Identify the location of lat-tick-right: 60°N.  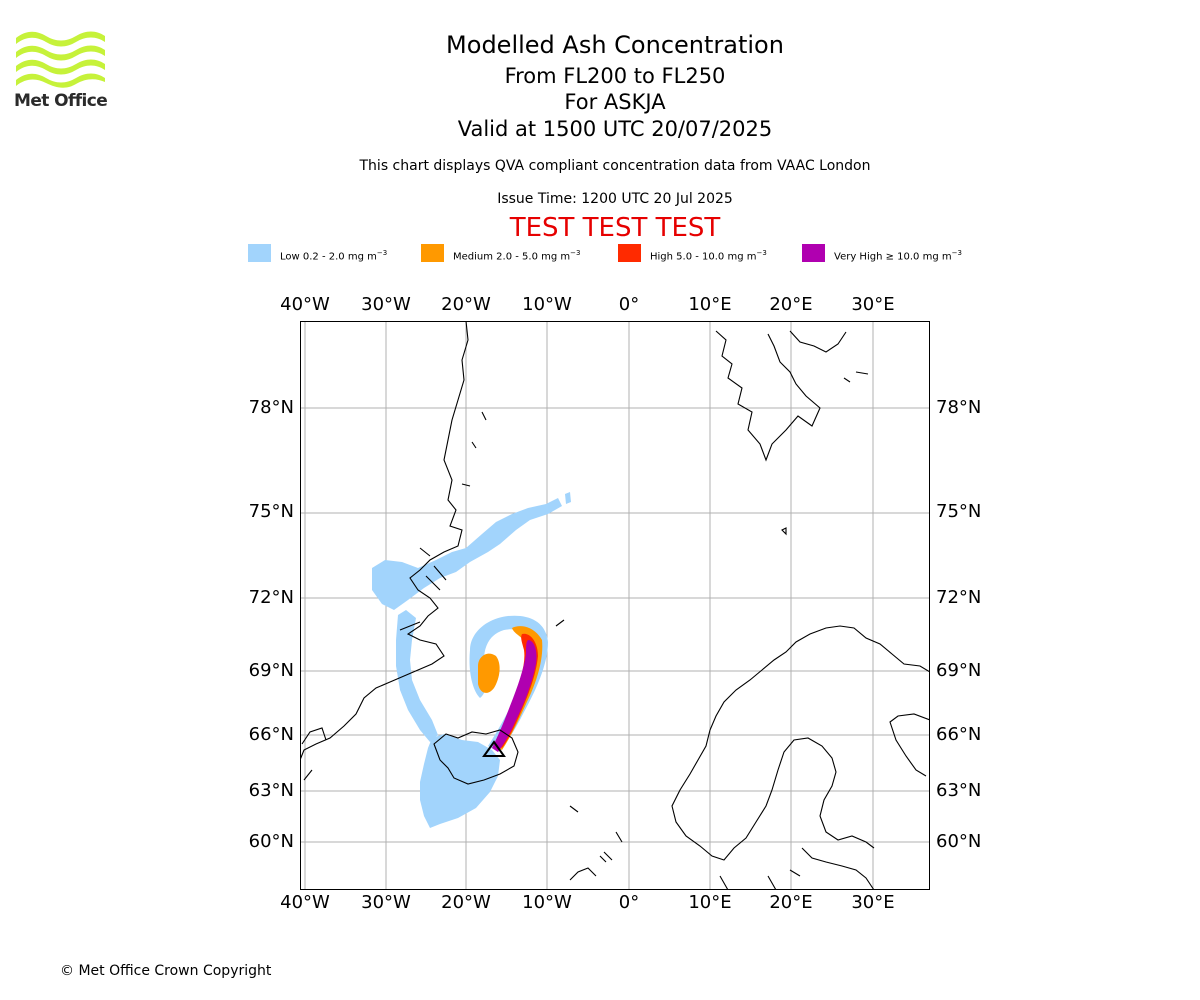
(959, 841).